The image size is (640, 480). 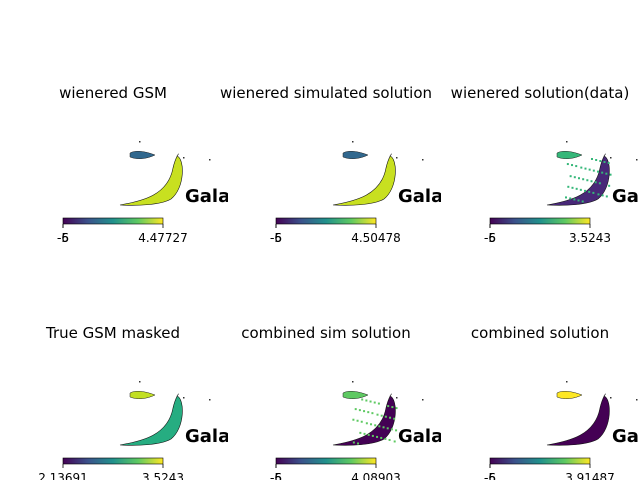 I want to click on colorbar-tick-label: 3.91487, so click(x=590, y=475).